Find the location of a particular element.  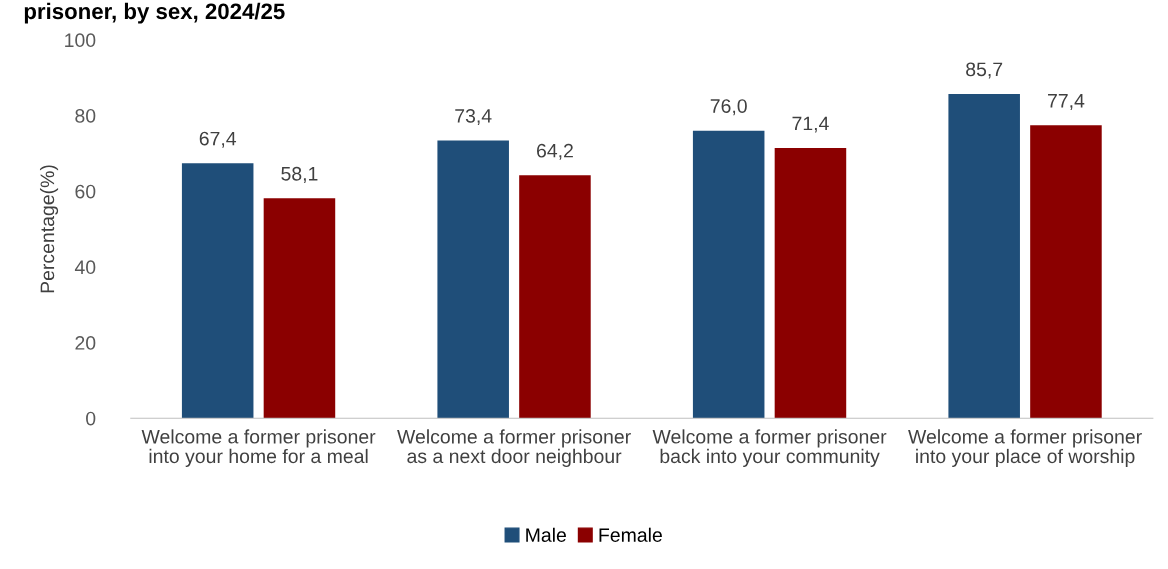

data-label: 76,0 is located at coordinates (728, 107).